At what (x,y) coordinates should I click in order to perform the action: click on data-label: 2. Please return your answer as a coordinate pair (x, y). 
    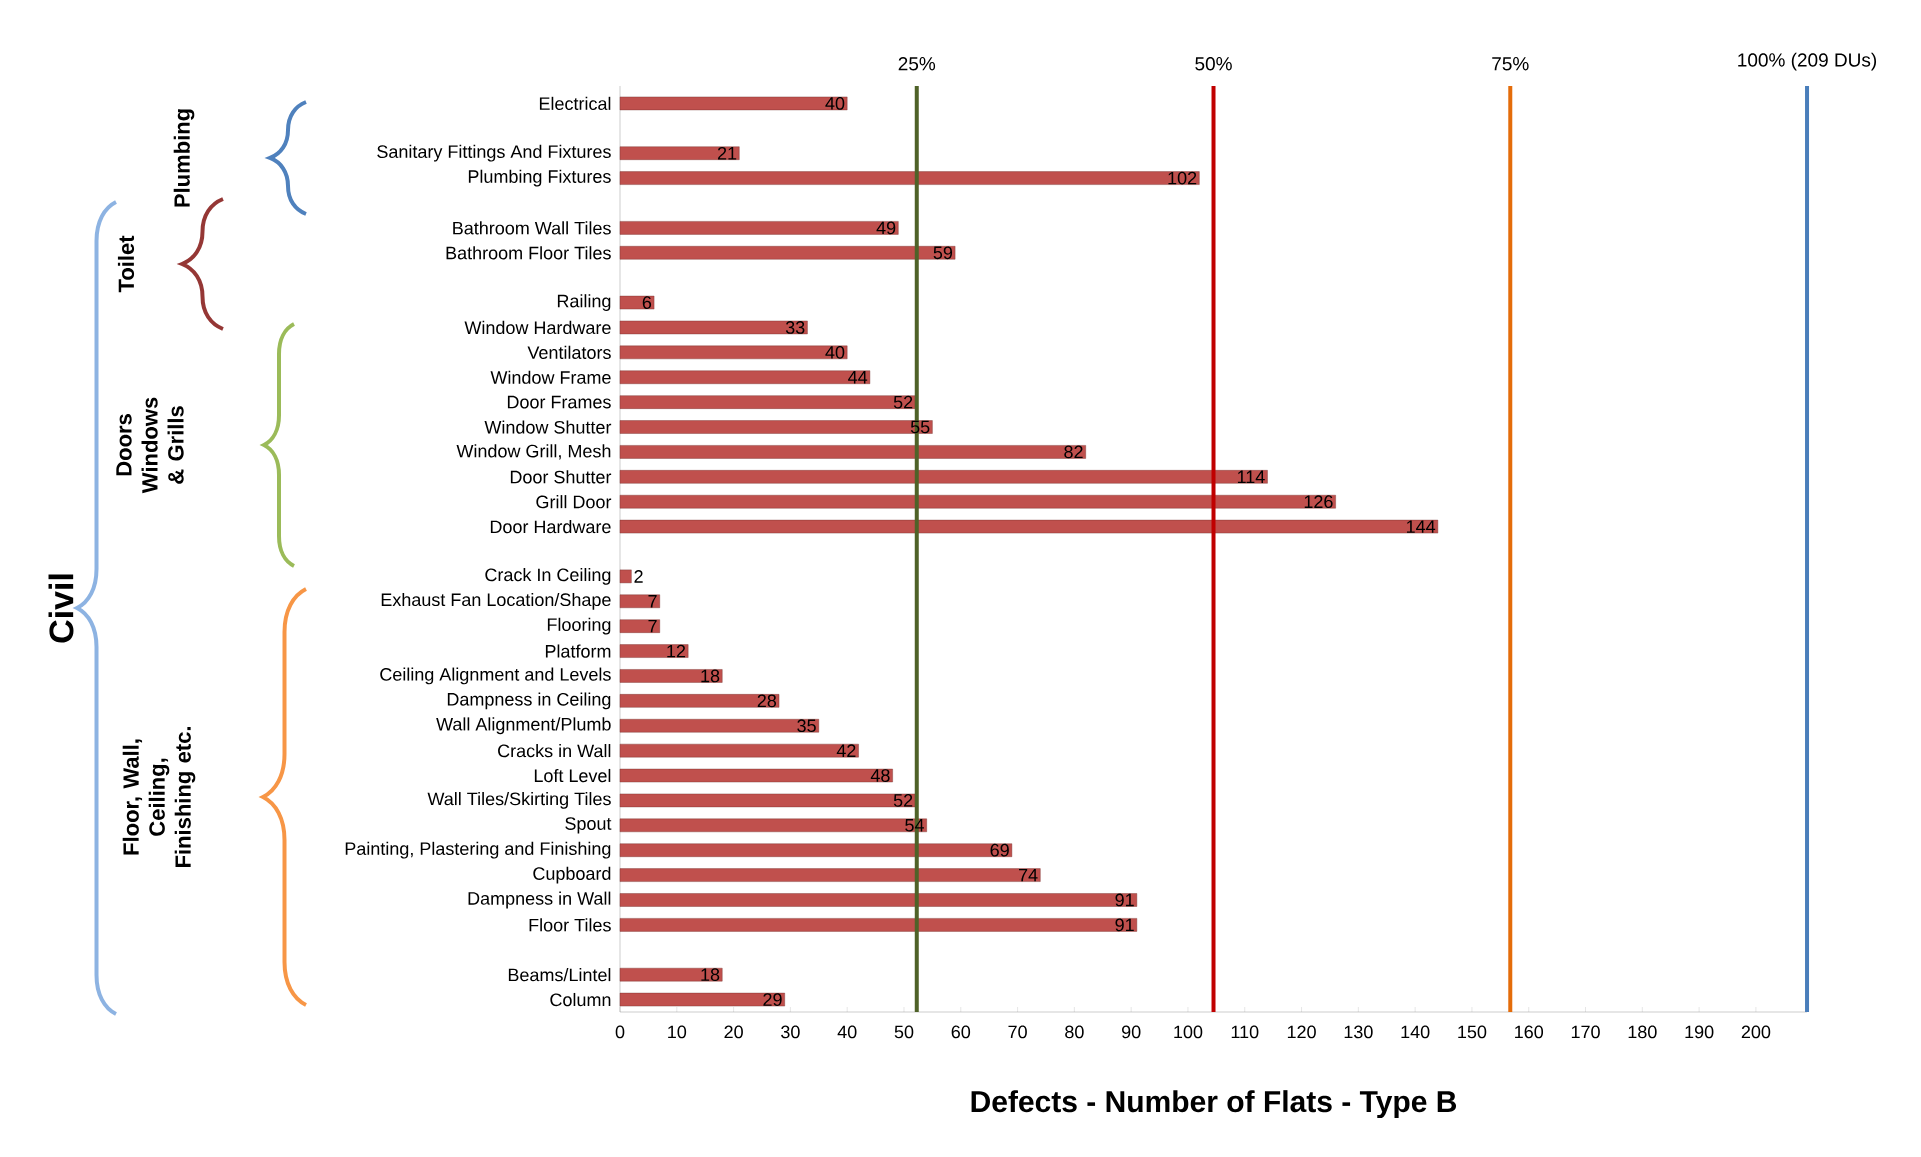
    Looking at the image, I should click on (638, 576).